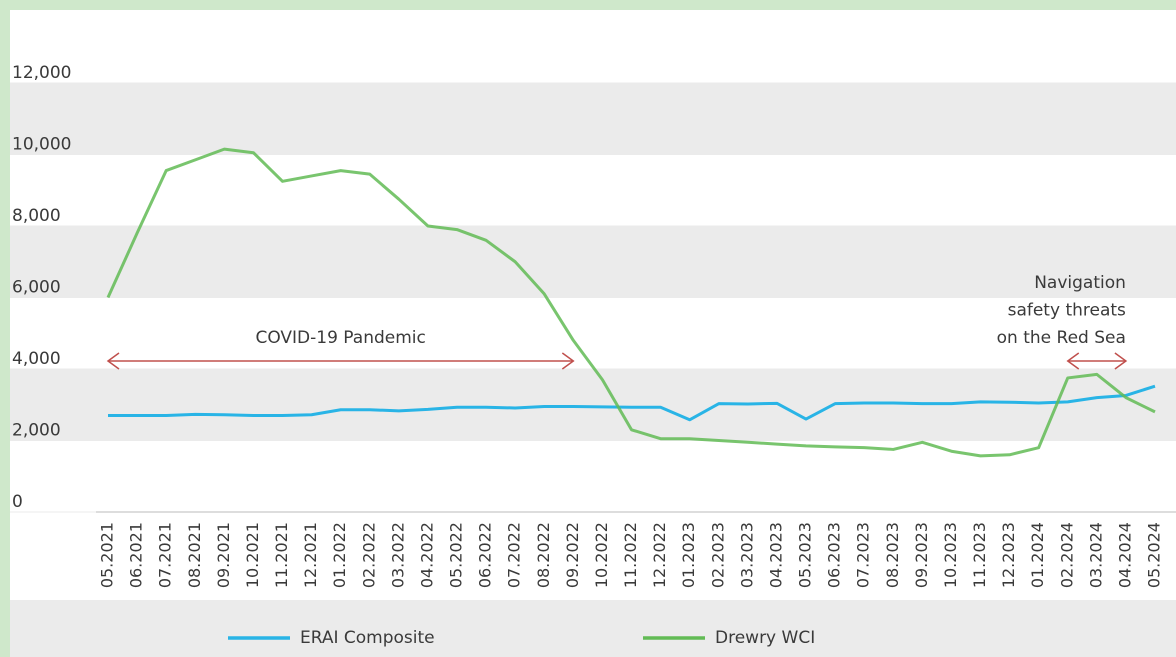  I want to click on y-tick-label: 4,000, so click(36, 359).